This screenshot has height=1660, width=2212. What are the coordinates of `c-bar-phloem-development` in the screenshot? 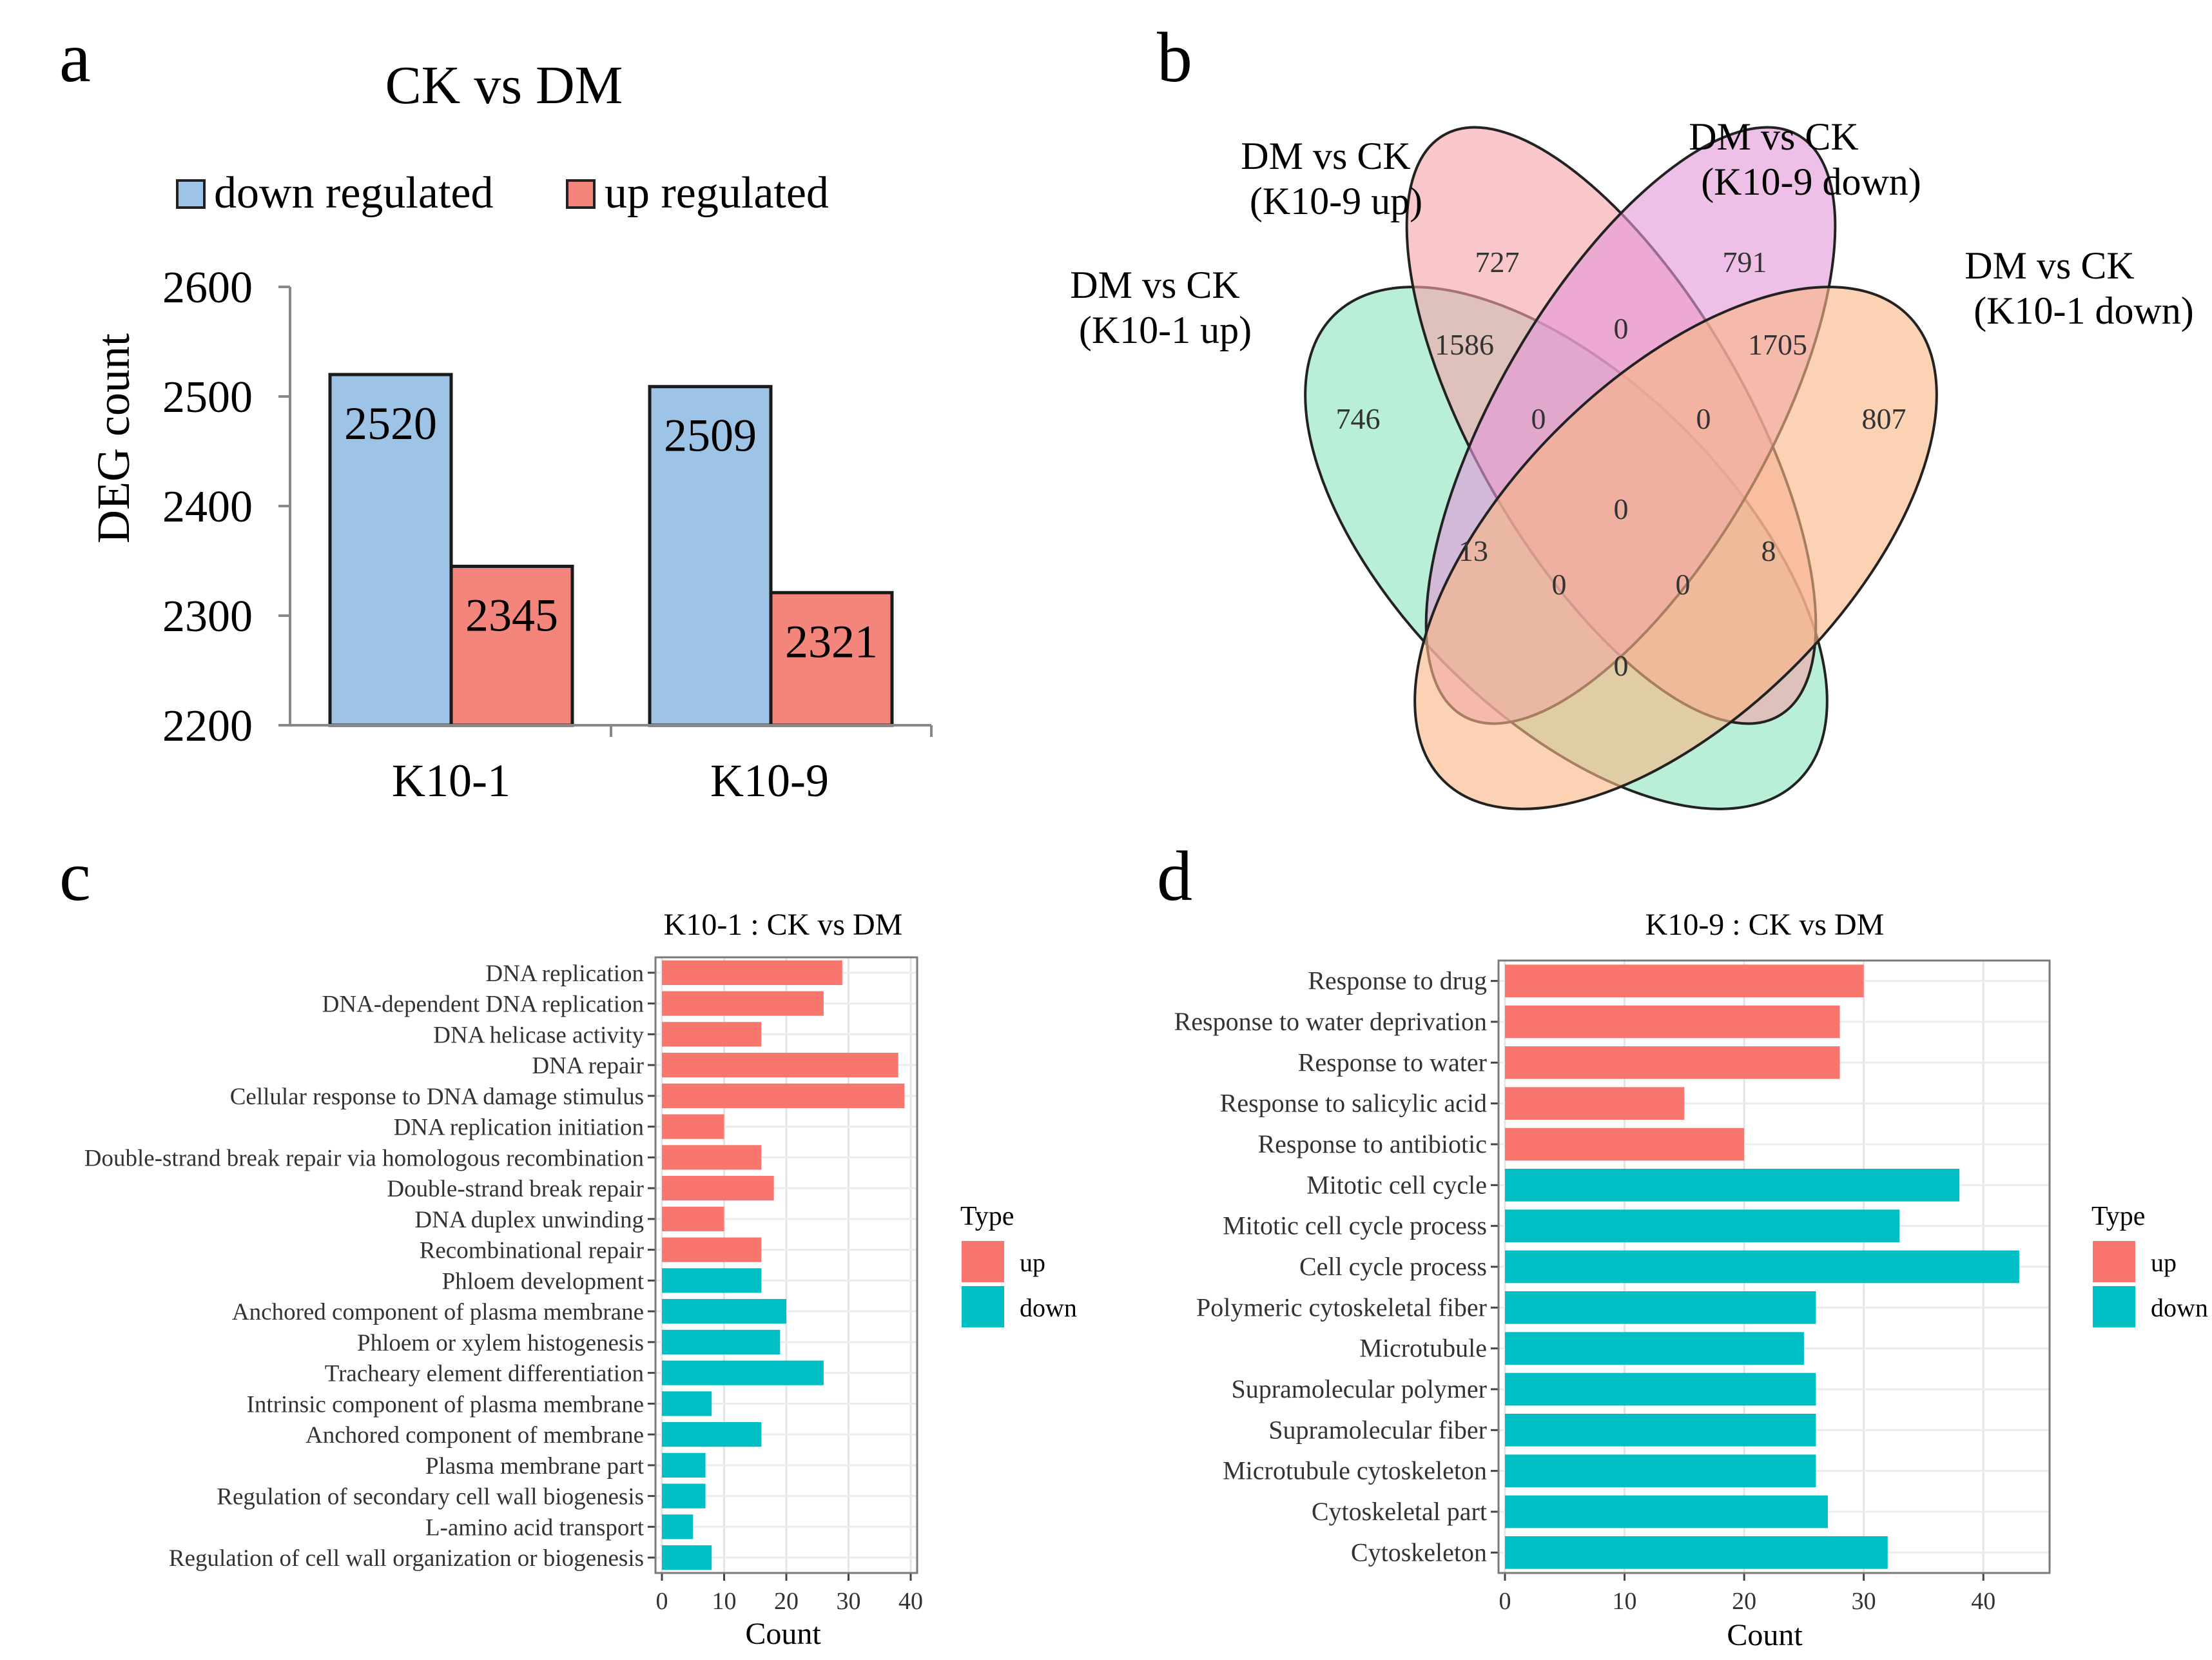 It's located at (712, 1280).